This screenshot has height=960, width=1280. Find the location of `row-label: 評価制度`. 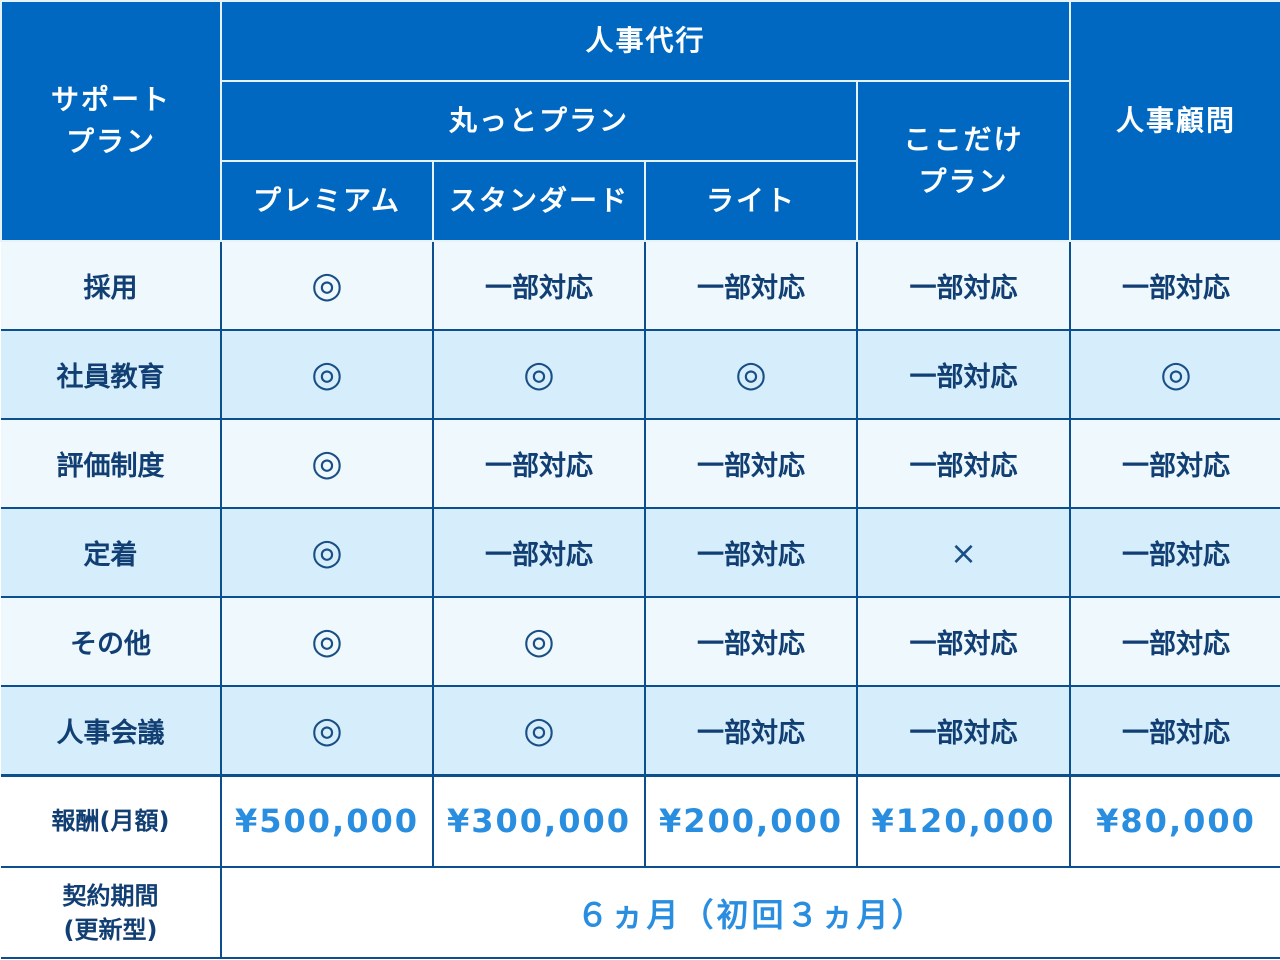

row-label: 評価制度 is located at coordinates (111, 464).